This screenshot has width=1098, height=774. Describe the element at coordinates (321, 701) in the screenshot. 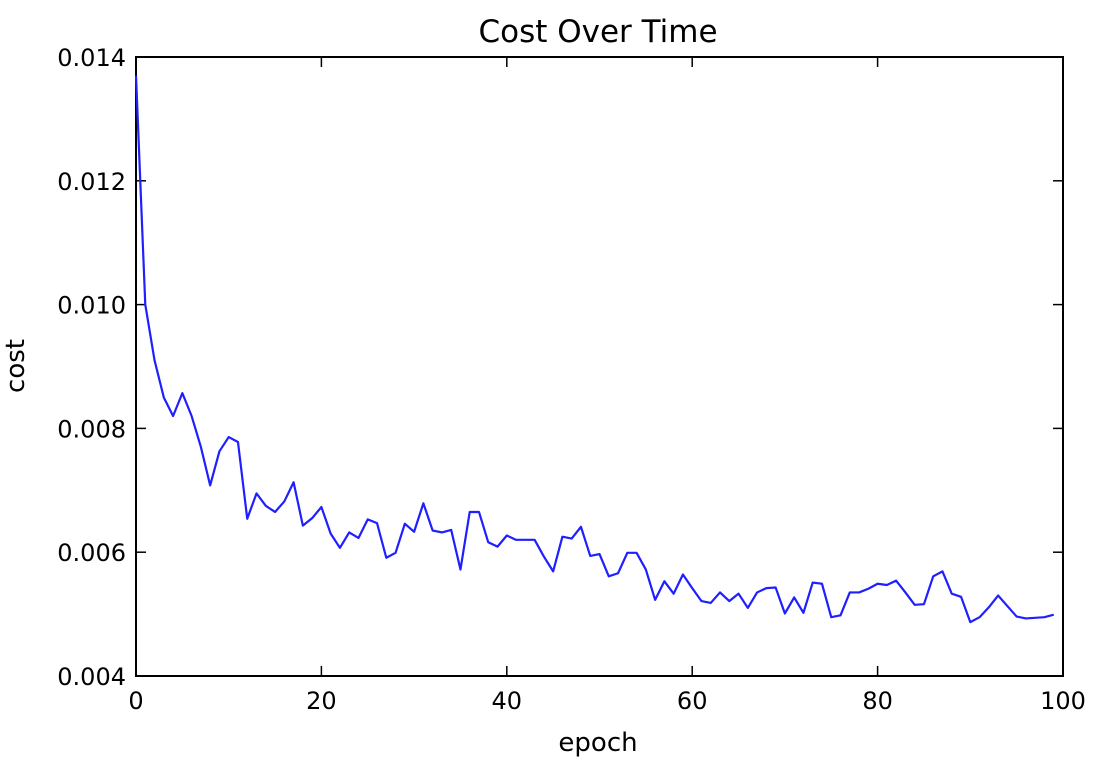

I see `x-tick-label: 20` at that location.